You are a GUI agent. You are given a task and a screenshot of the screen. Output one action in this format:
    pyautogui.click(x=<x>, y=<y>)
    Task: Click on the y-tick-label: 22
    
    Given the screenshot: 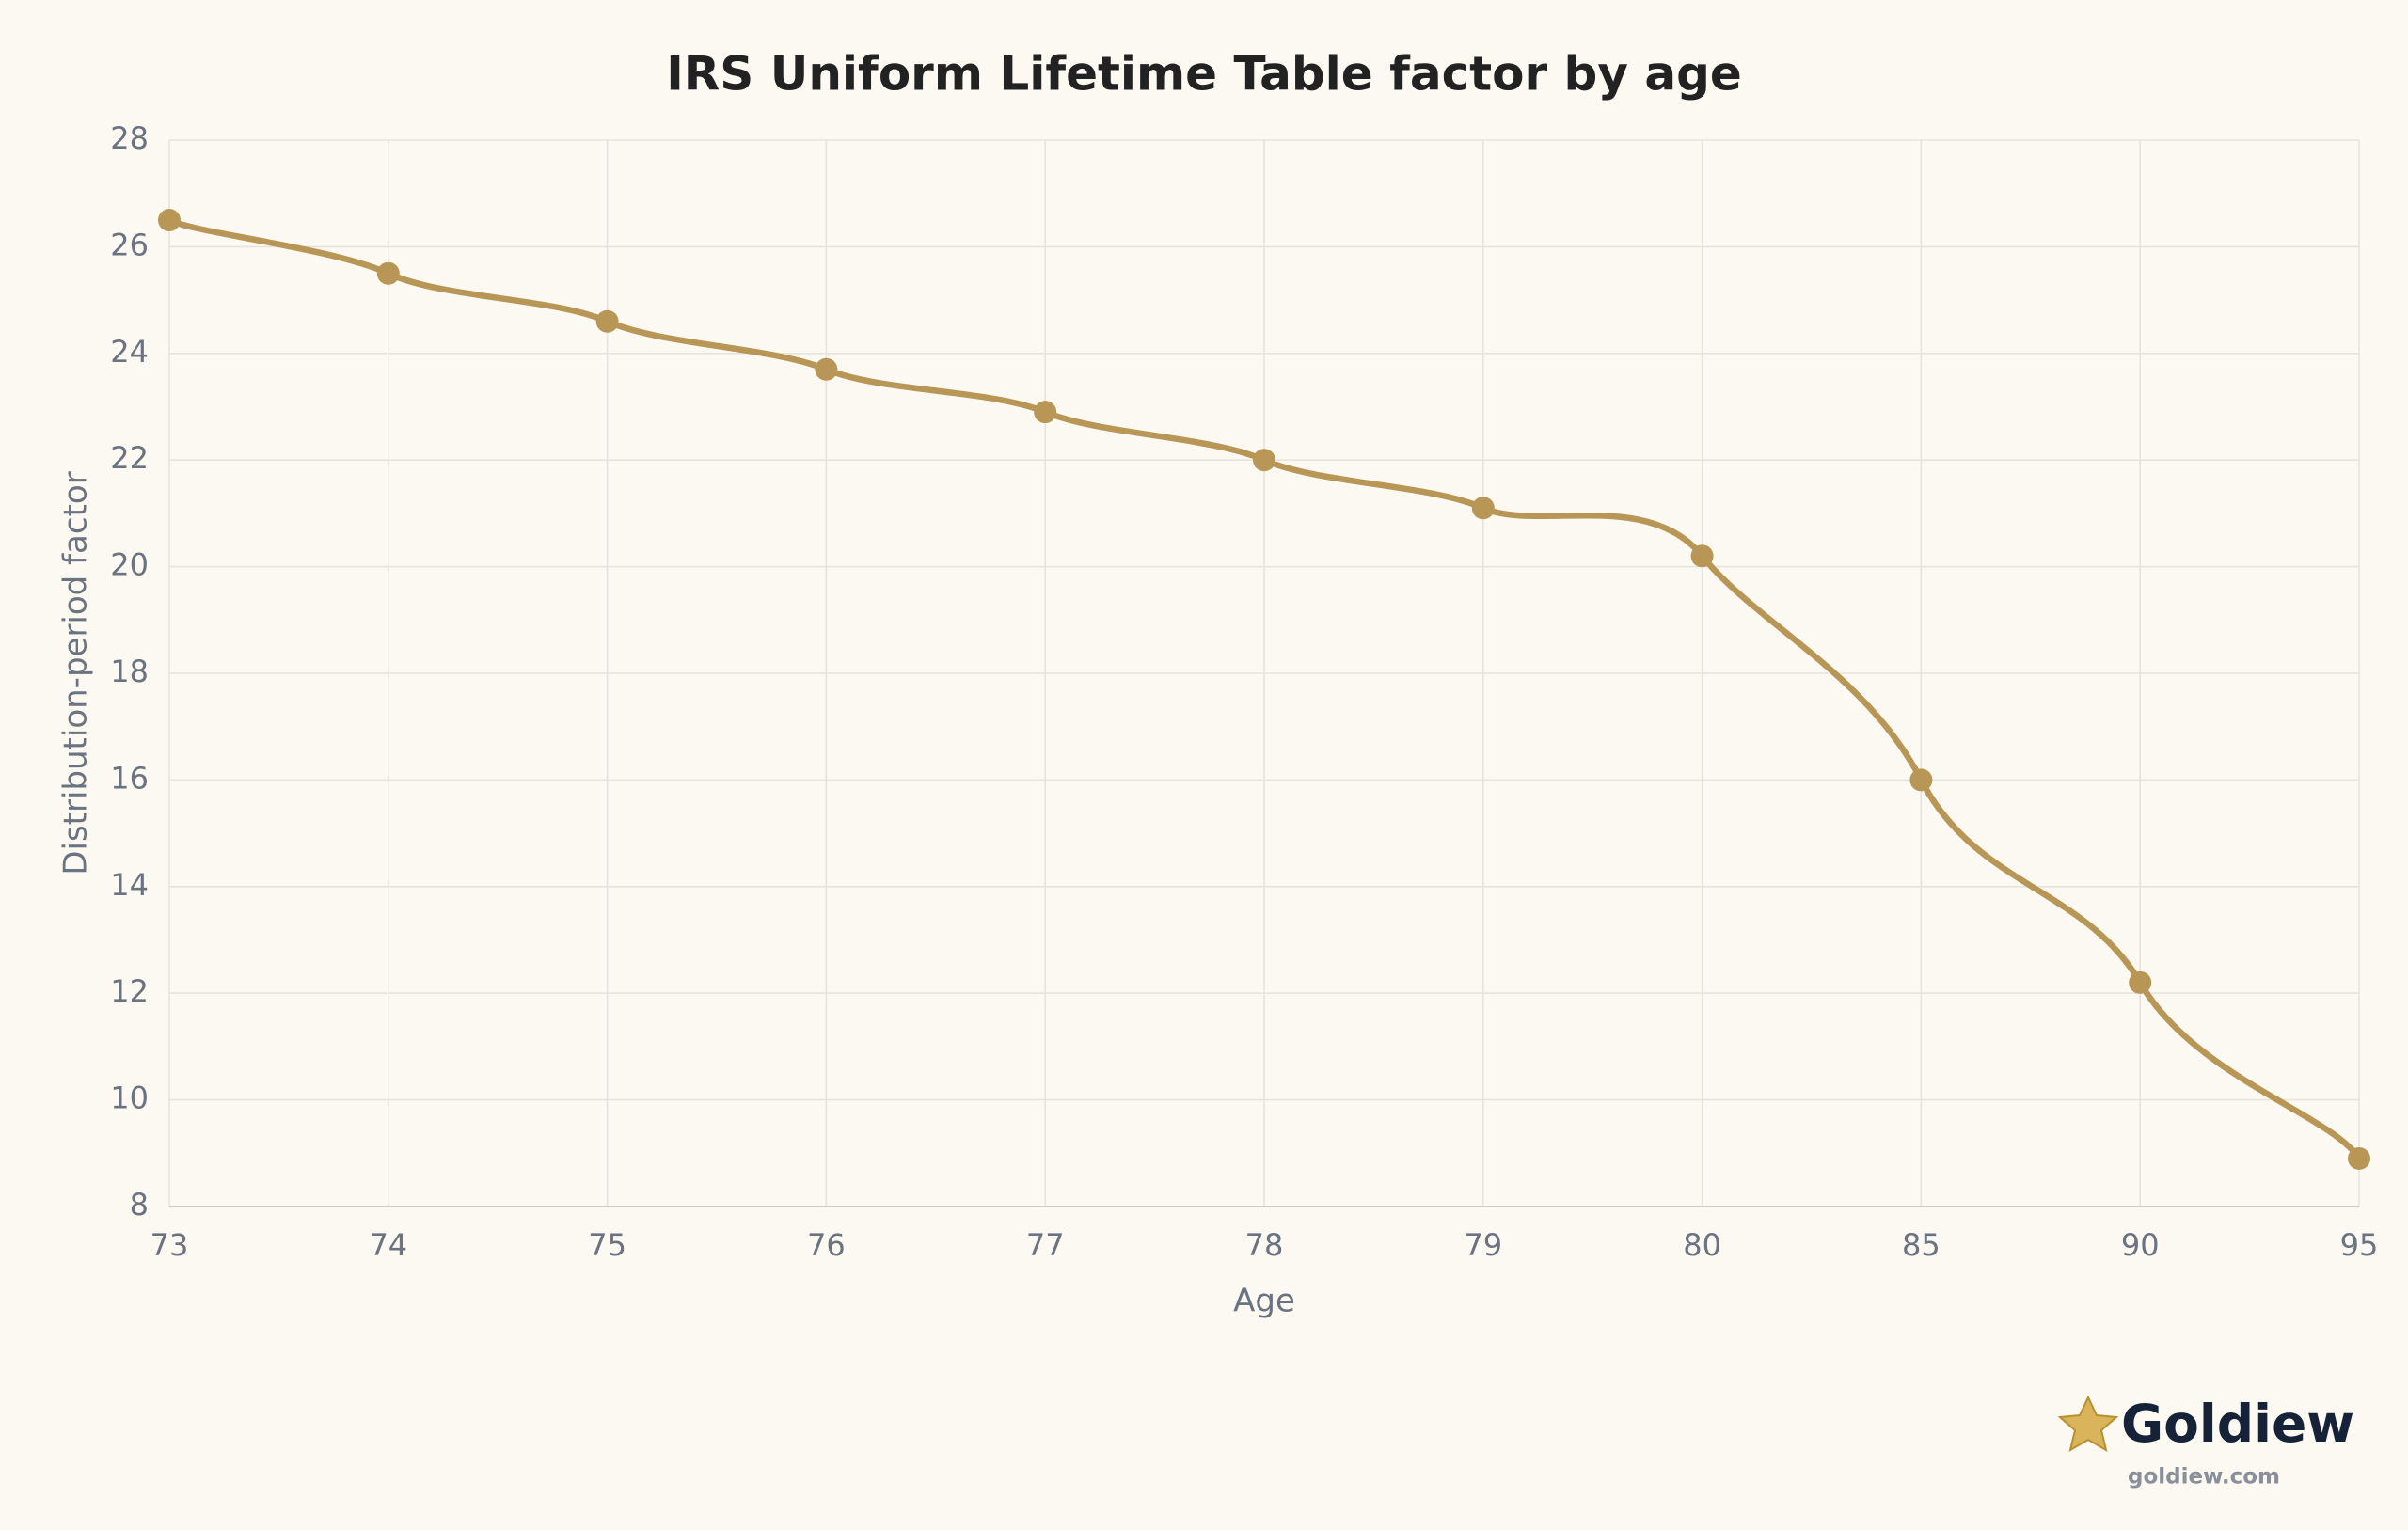 What is the action you would take?
    pyautogui.click(x=130, y=458)
    